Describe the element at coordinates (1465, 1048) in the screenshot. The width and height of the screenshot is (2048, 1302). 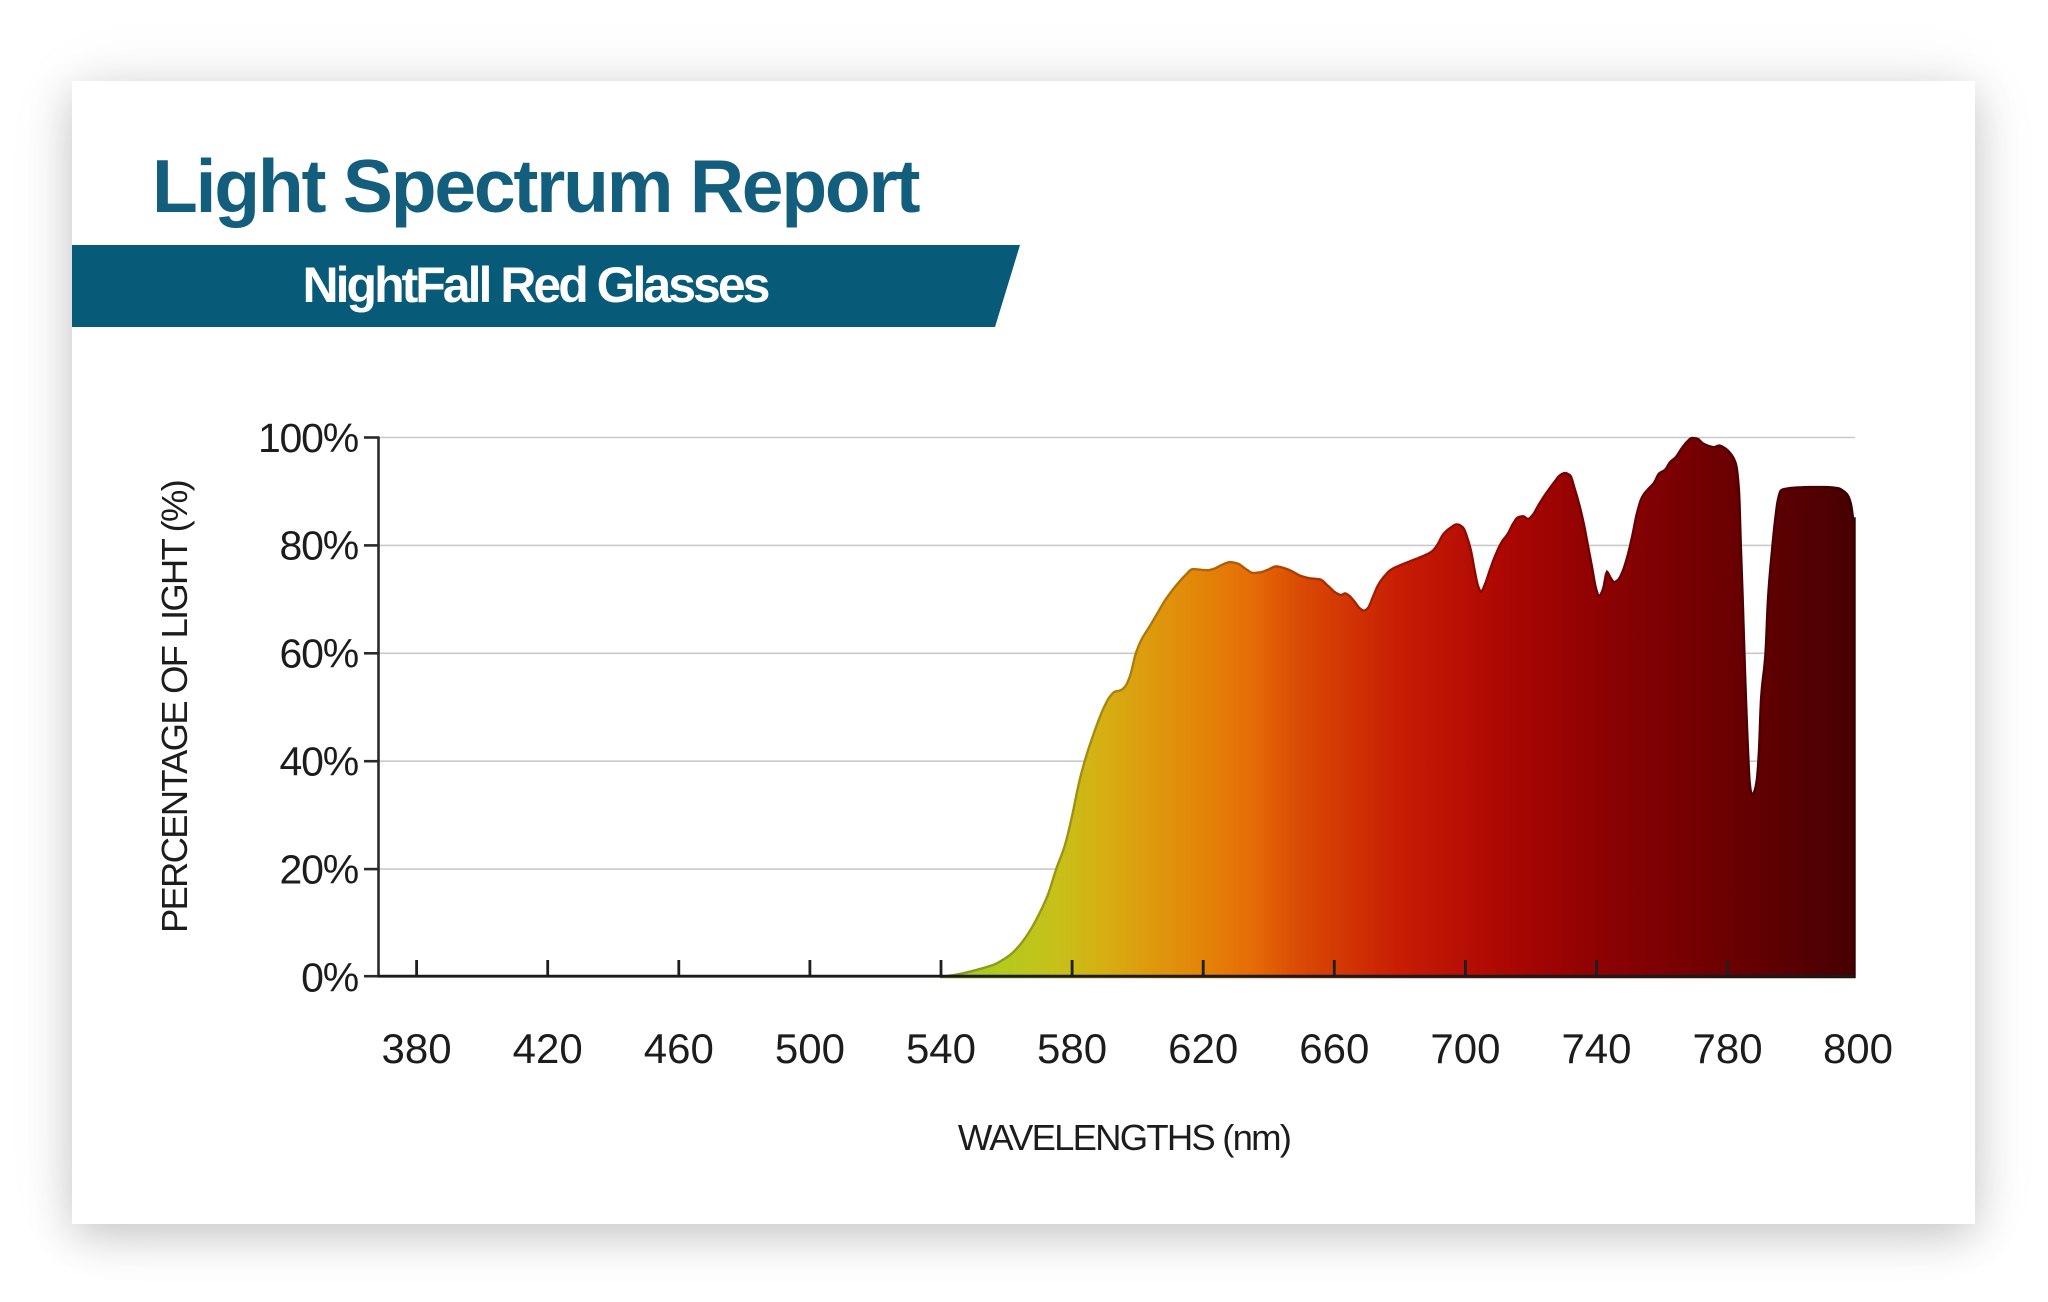
I see `svg-text: 700` at that location.